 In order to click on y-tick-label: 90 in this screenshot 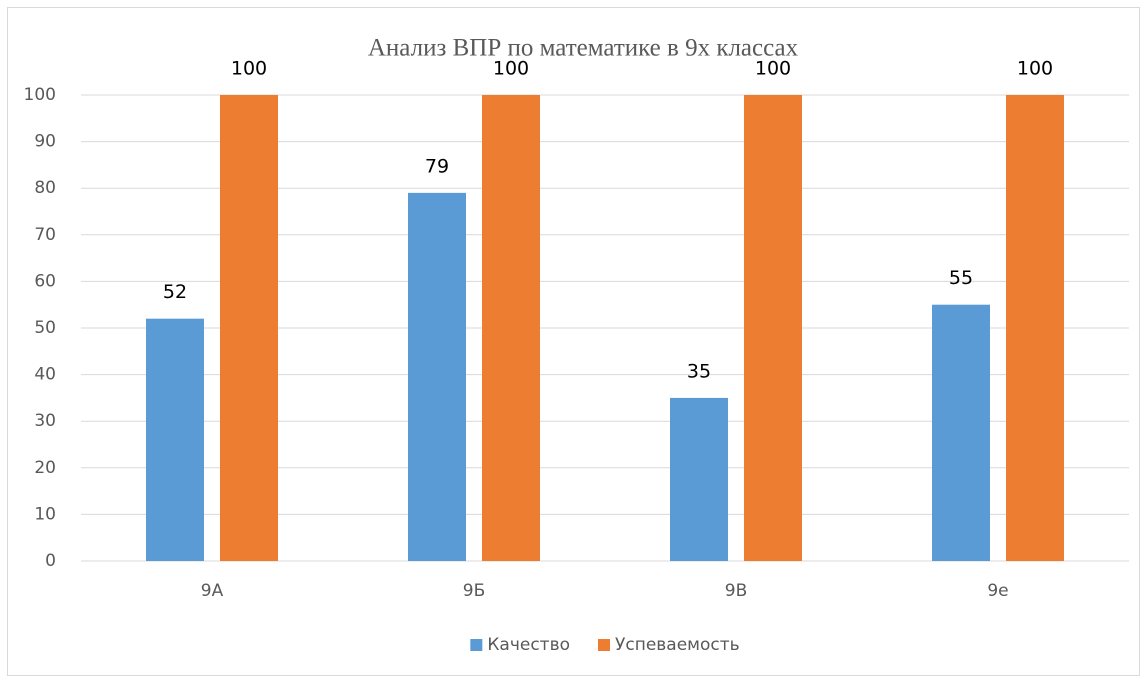, I will do `click(45, 142)`.